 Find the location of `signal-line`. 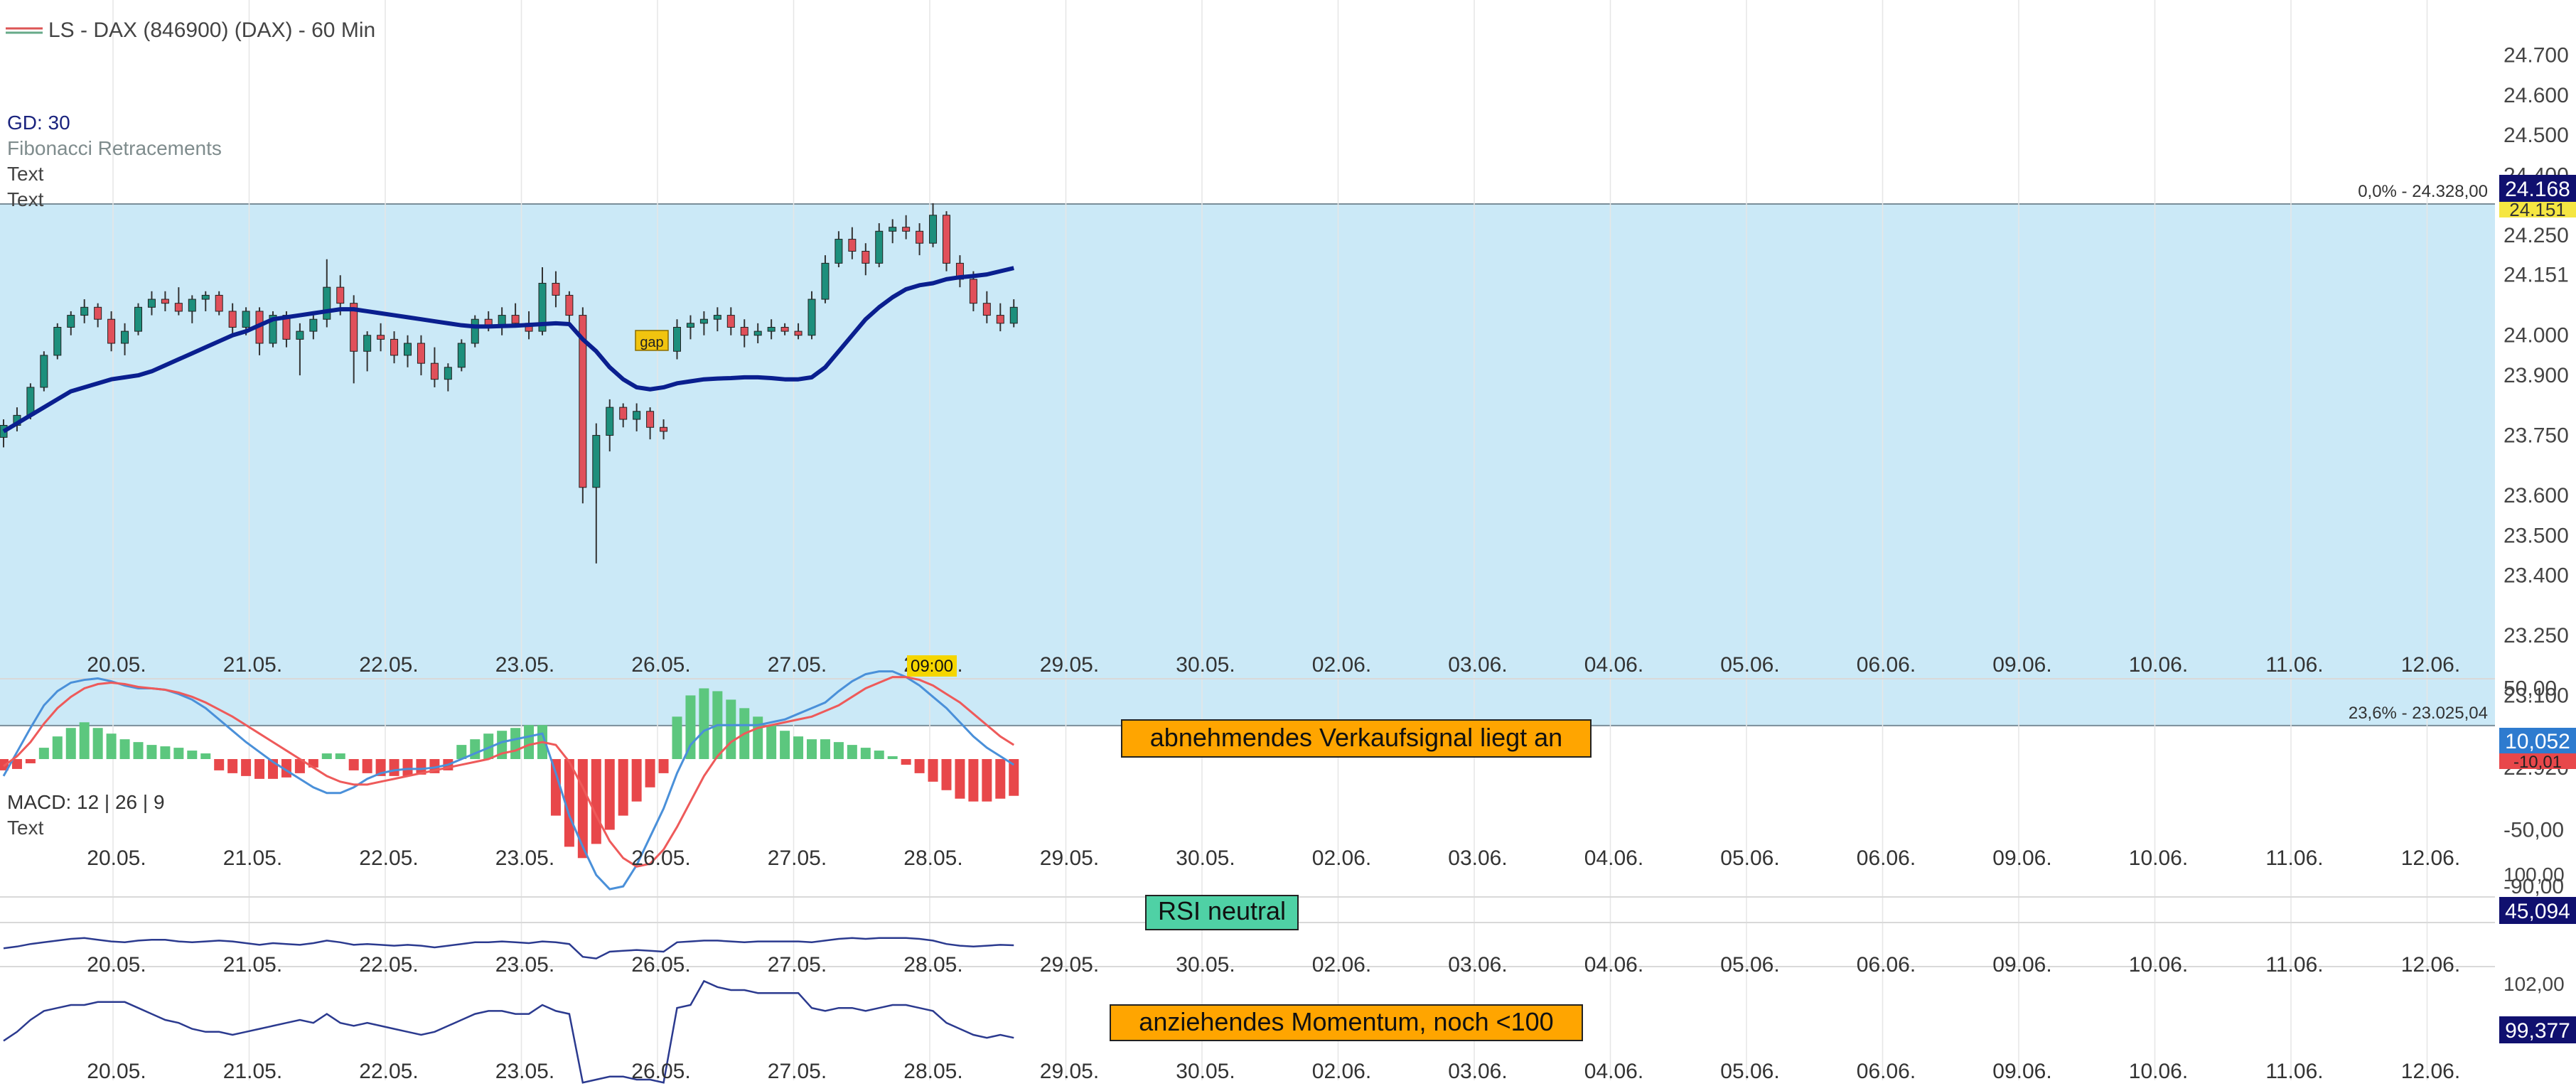

signal-line is located at coordinates (509, 772).